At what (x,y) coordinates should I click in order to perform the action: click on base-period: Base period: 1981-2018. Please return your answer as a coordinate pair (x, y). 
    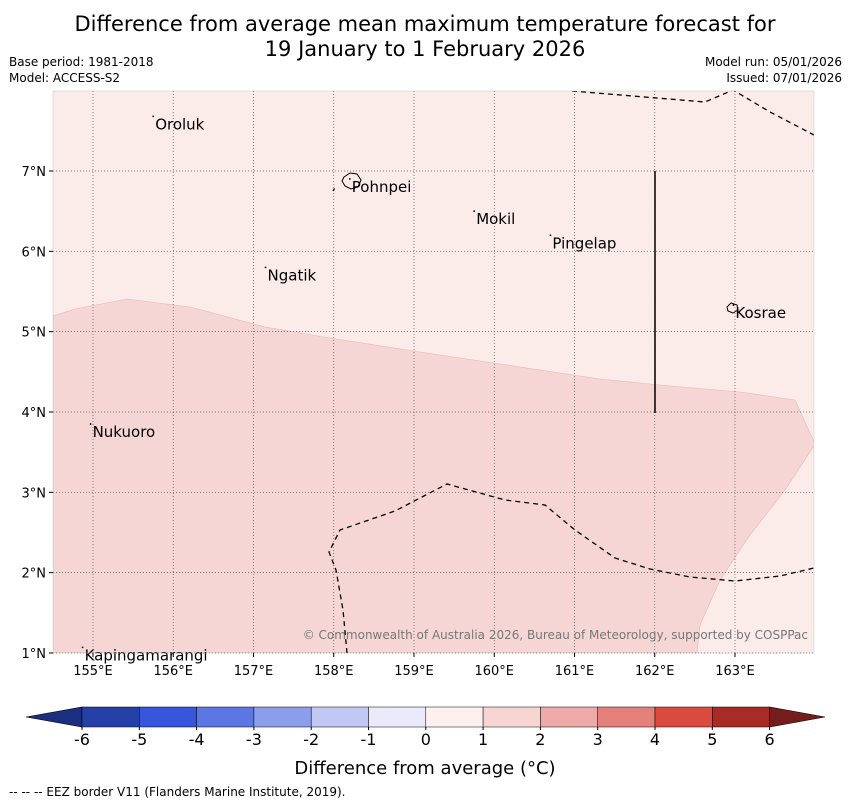
    Looking at the image, I should click on (81, 62).